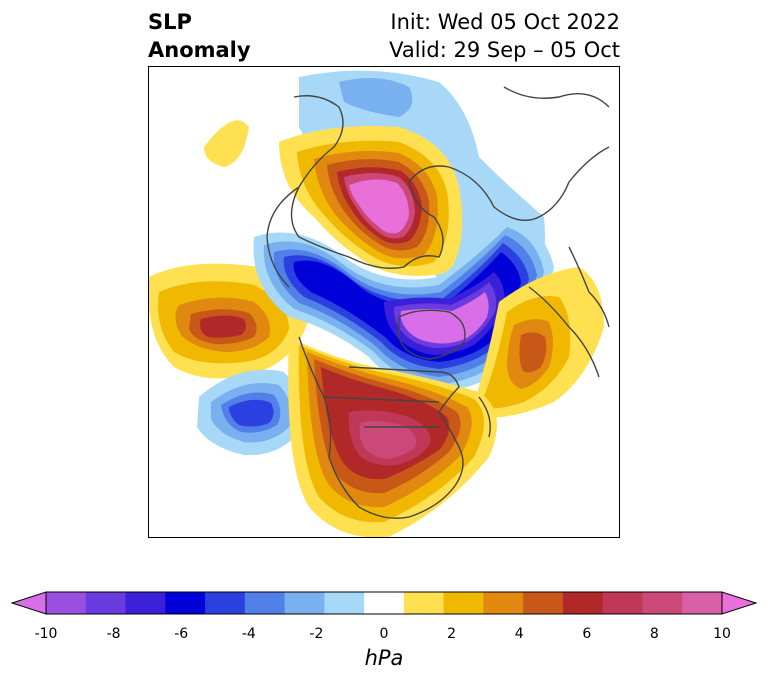 The width and height of the screenshot is (768, 684). What do you see at coordinates (199, 50) in the screenshot?
I see `title-type: Anomaly` at bounding box center [199, 50].